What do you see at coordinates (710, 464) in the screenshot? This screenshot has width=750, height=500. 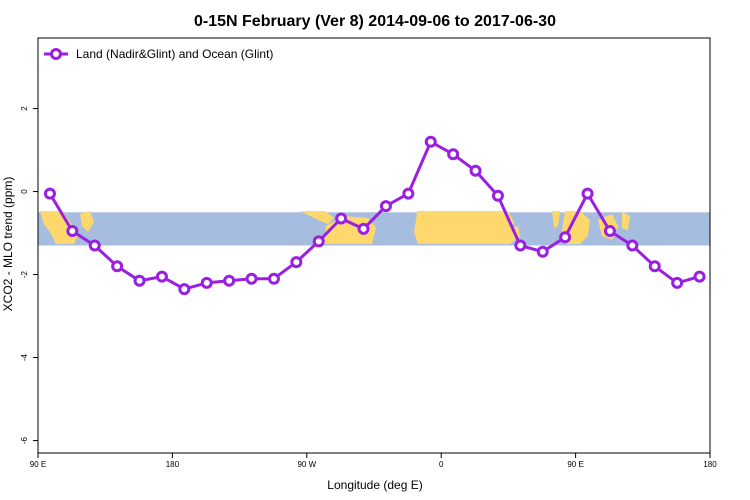 I see `x-tick-label-5: 180` at bounding box center [710, 464].